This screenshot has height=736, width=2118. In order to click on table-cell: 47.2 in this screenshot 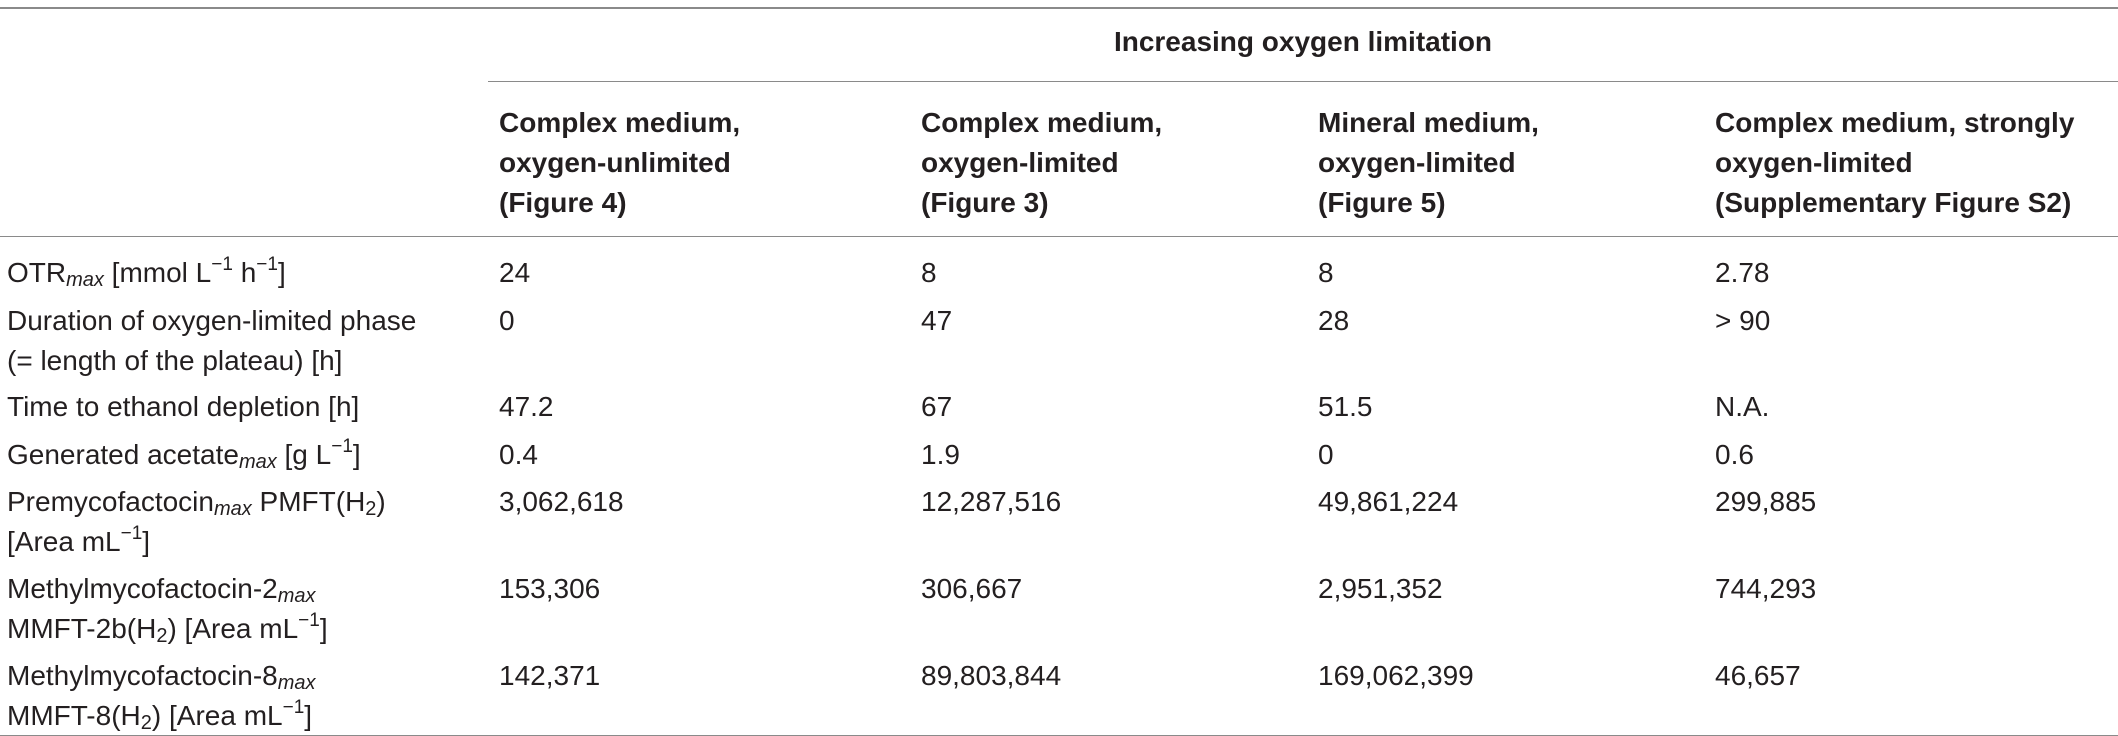, I will do `click(526, 406)`.